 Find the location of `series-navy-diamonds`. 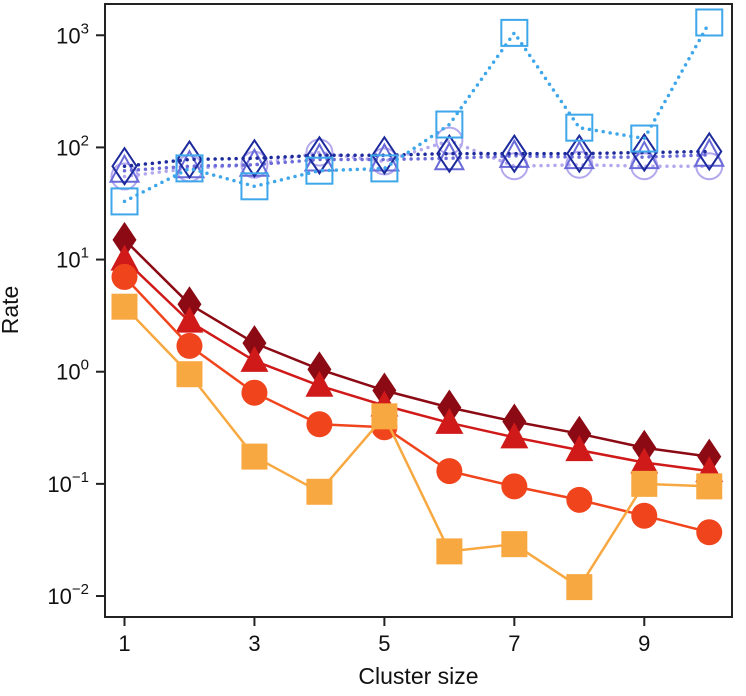

series-navy-diamonds is located at coordinates (417, 159).